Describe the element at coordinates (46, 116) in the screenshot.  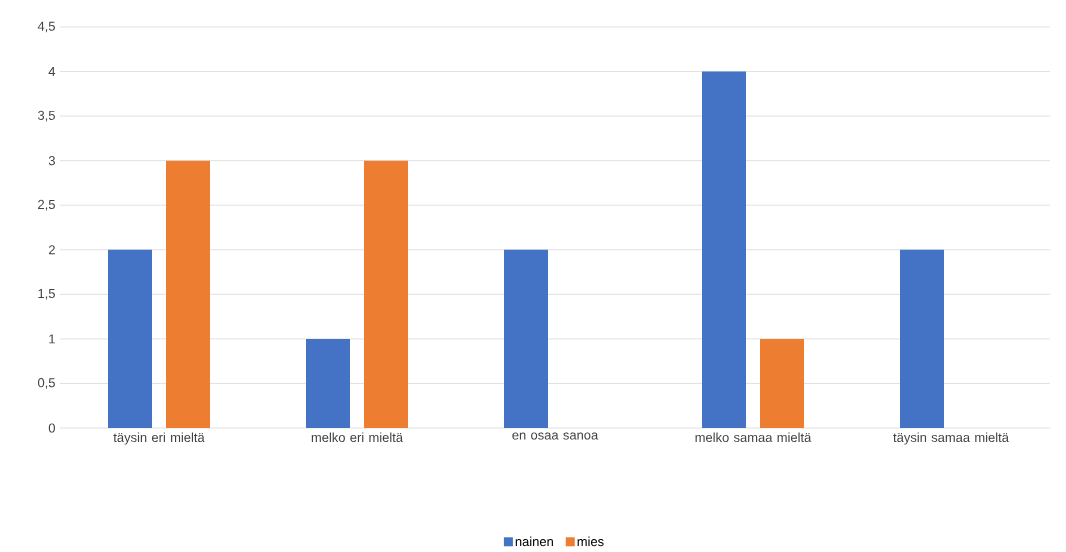
I see `y-tick-label: 3,5` at that location.